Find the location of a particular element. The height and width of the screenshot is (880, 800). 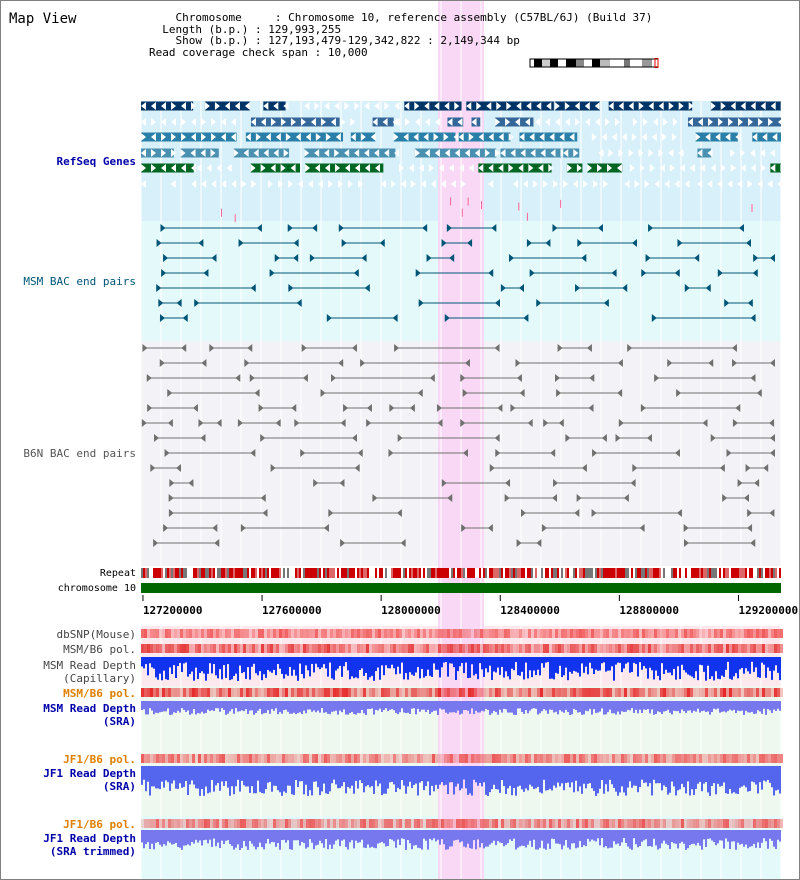

msm-bac-end is located at coordinates (494, 228).